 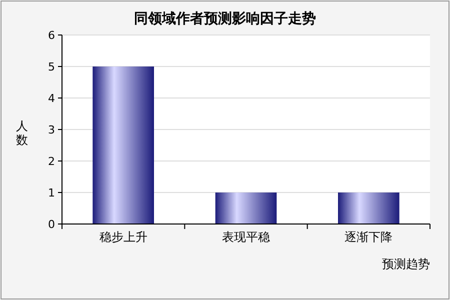 What do you see at coordinates (123, 237) in the screenshot?
I see `x-tick-label: 稳步上升` at bounding box center [123, 237].